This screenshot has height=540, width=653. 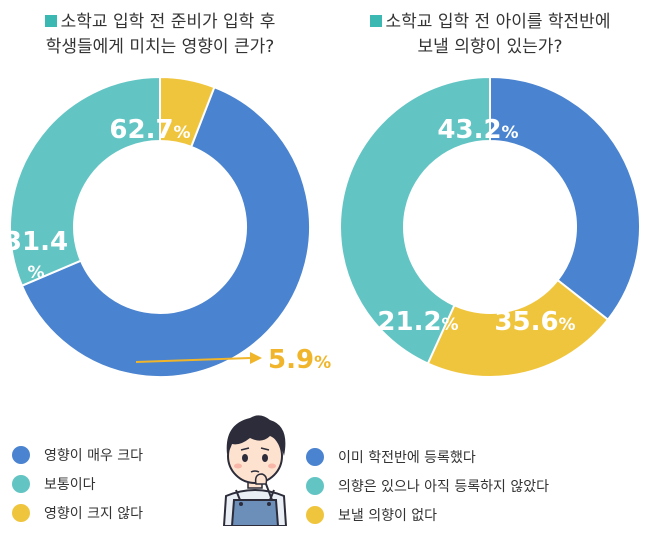 What do you see at coordinates (160, 35) in the screenshot?
I see `chart-title-left: 소학교 입학 전 준비가 입학 후 학생들에게 미치는 영향이 큰가?` at bounding box center [160, 35].